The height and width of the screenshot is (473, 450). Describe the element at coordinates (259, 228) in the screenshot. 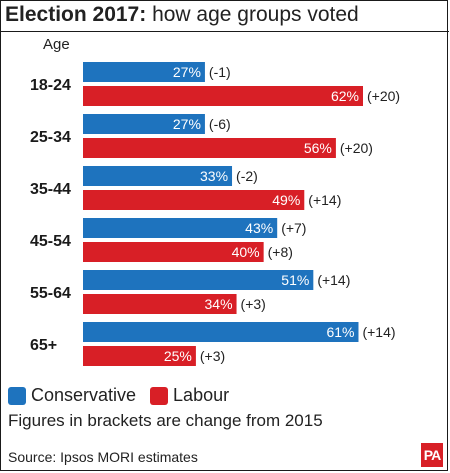

I see `conservative-value-label-3: 43%` at that location.